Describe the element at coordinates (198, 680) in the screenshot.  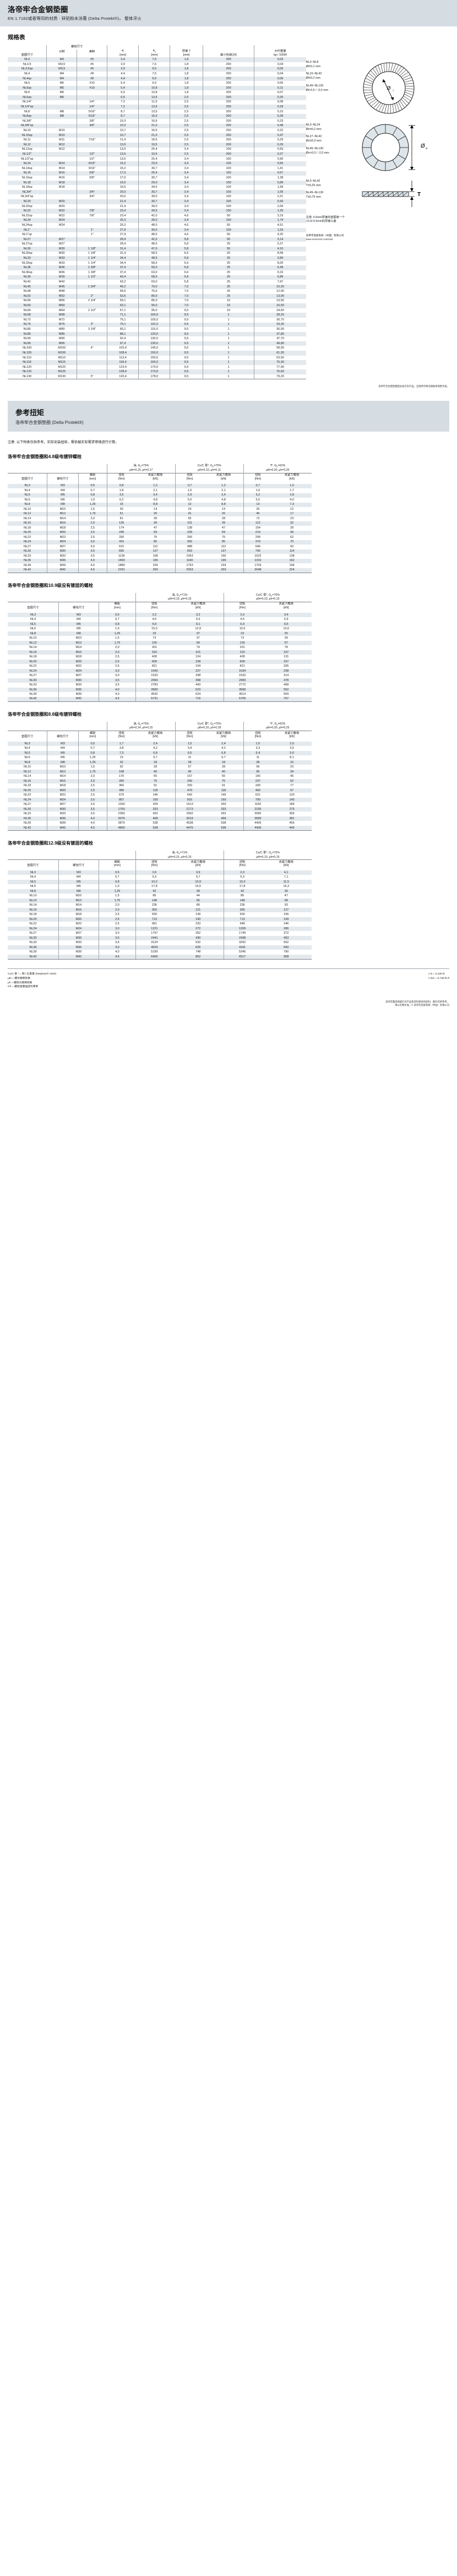
I see `table-cell: 358` at that location.